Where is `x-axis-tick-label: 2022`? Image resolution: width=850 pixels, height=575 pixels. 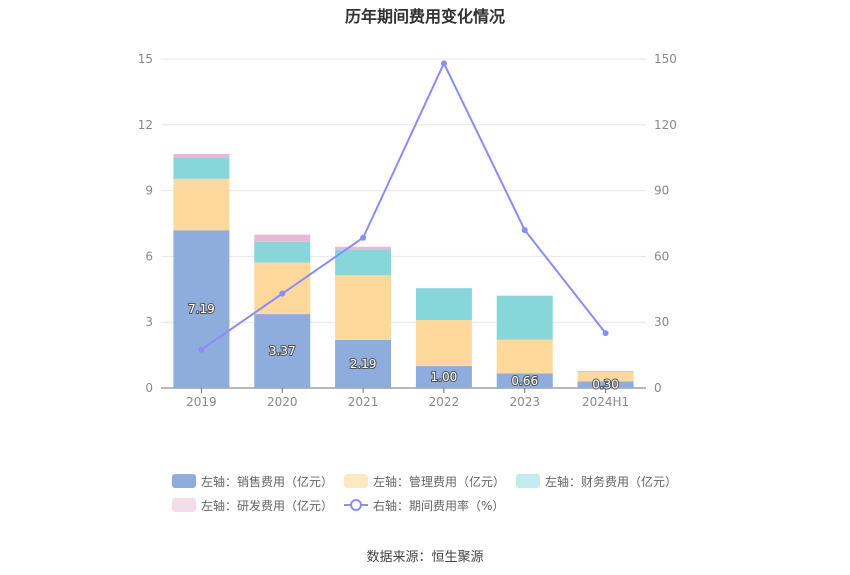
x-axis-tick-label: 2022 is located at coordinates (444, 402).